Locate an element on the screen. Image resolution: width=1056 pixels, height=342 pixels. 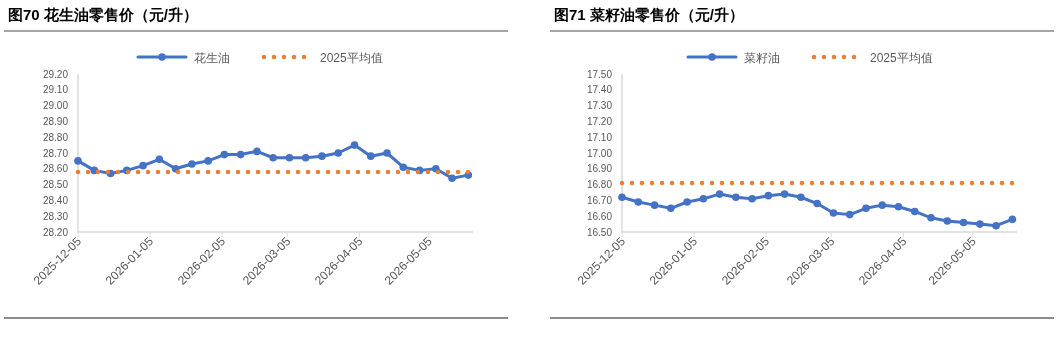
y-tick-label: 17.20 is located at coordinates (599, 121).